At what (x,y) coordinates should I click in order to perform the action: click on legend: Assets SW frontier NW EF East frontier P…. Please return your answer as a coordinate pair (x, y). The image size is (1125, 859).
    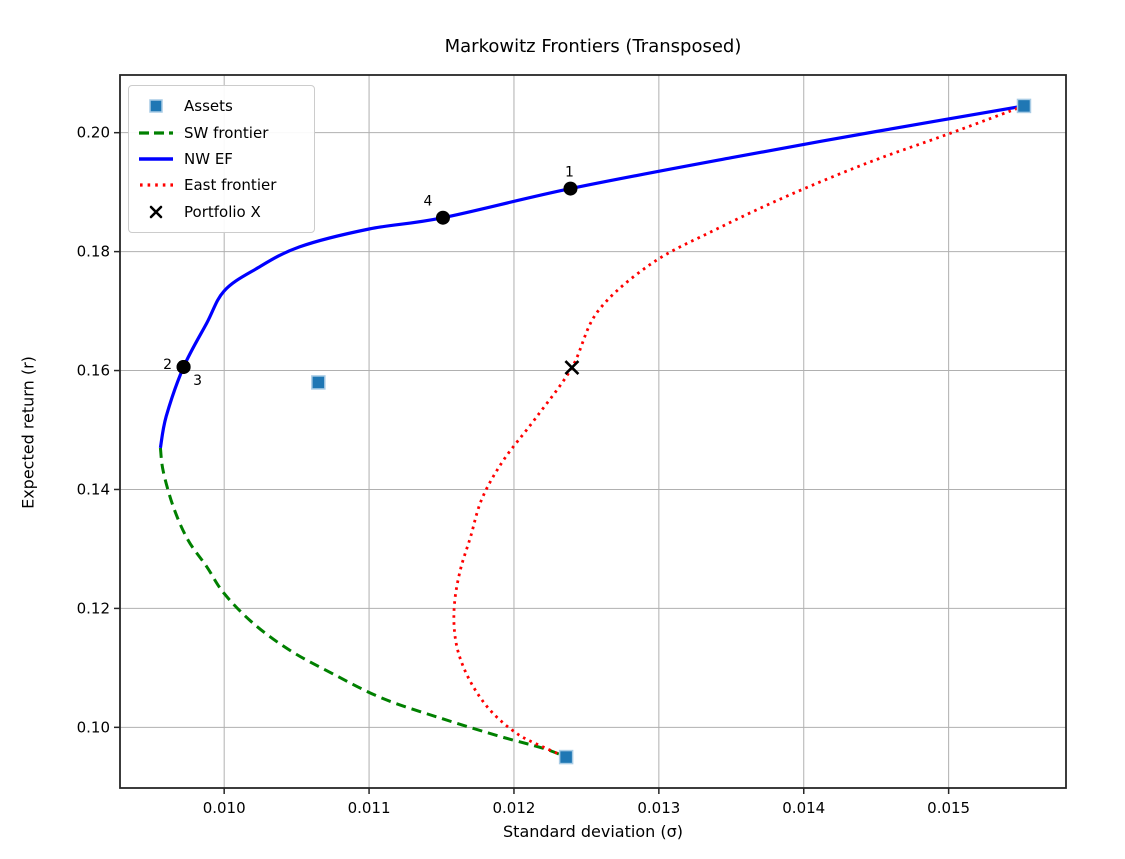
    Looking at the image, I should click on (221, 159).